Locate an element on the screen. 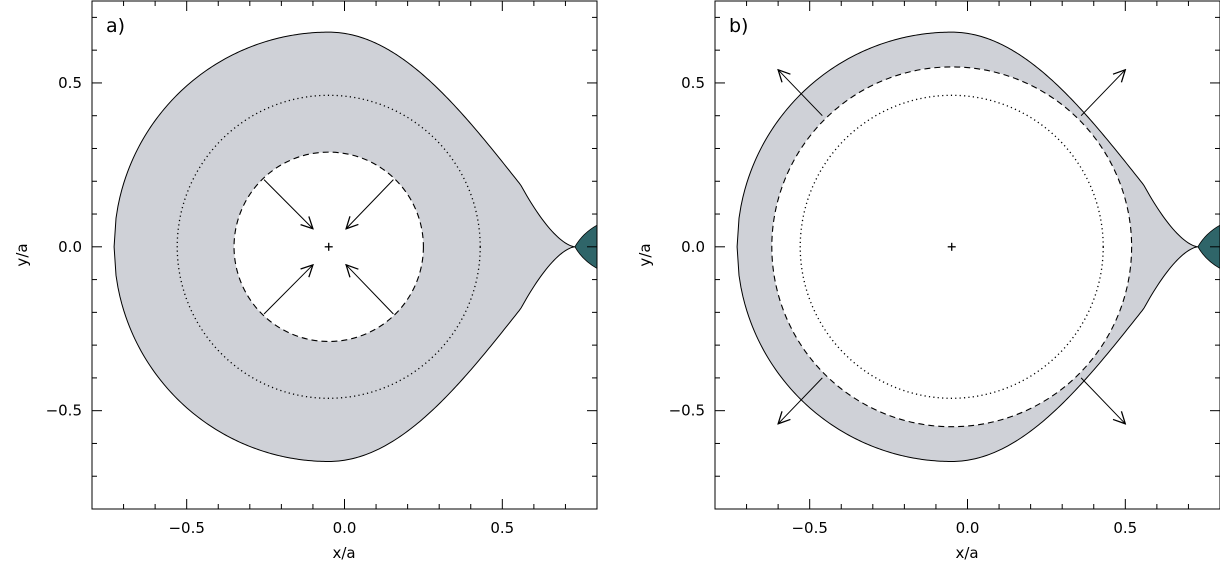 This screenshot has width=1220, height=565. dotted-circle-b is located at coordinates (951, 246).